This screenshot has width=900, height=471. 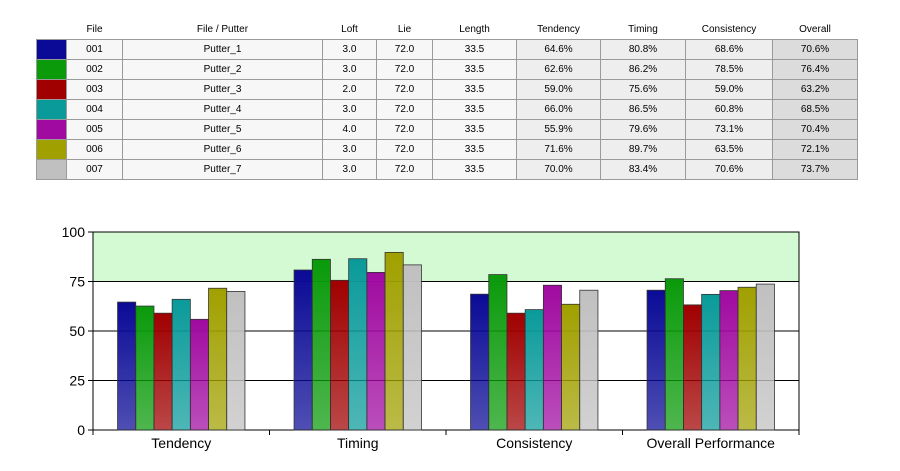 What do you see at coordinates (558, 29) in the screenshot?
I see `header-tendency: Tendency` at bounding box center [558, 29].